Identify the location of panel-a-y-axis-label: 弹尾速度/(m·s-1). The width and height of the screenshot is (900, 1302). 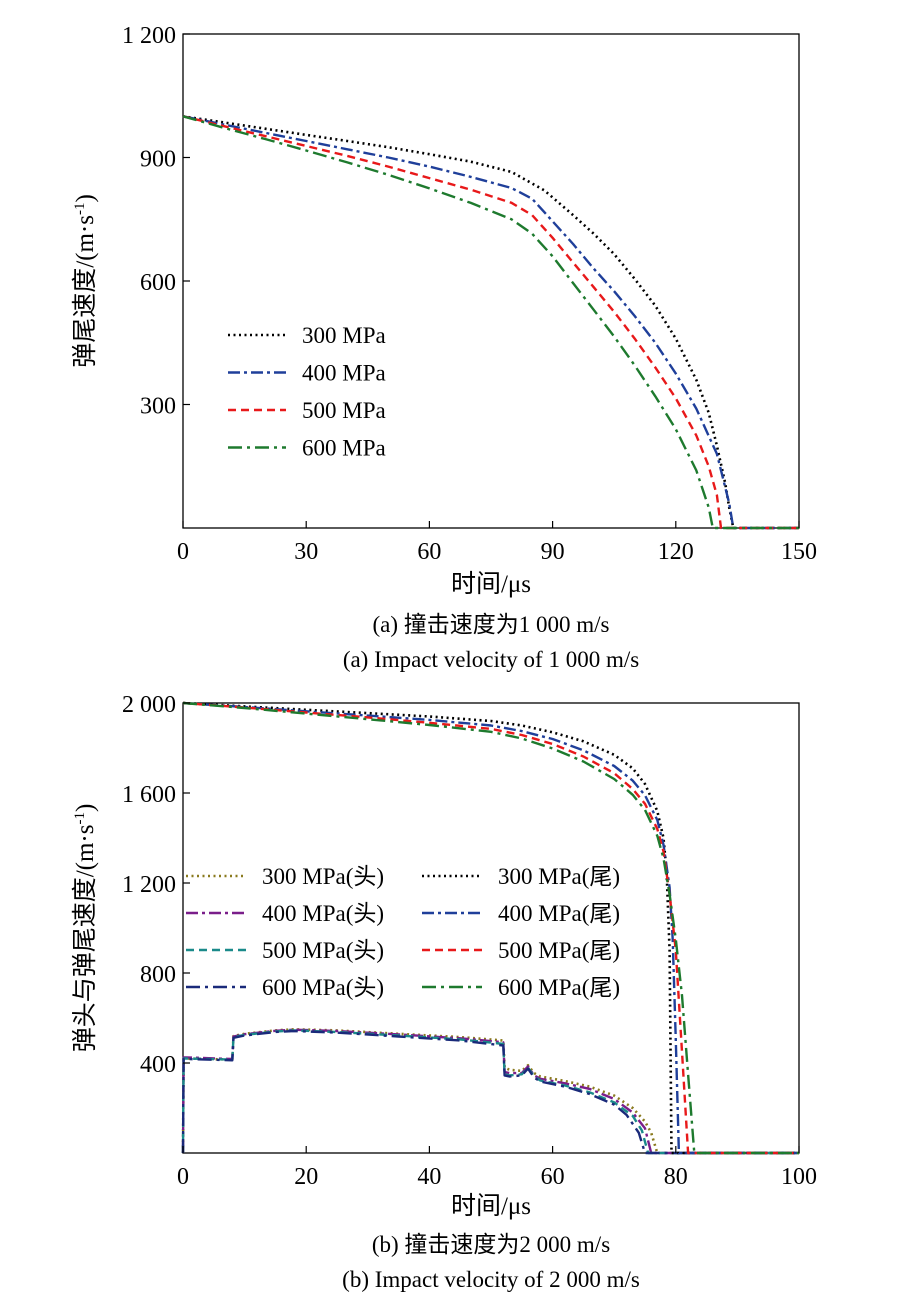
(85, 281).